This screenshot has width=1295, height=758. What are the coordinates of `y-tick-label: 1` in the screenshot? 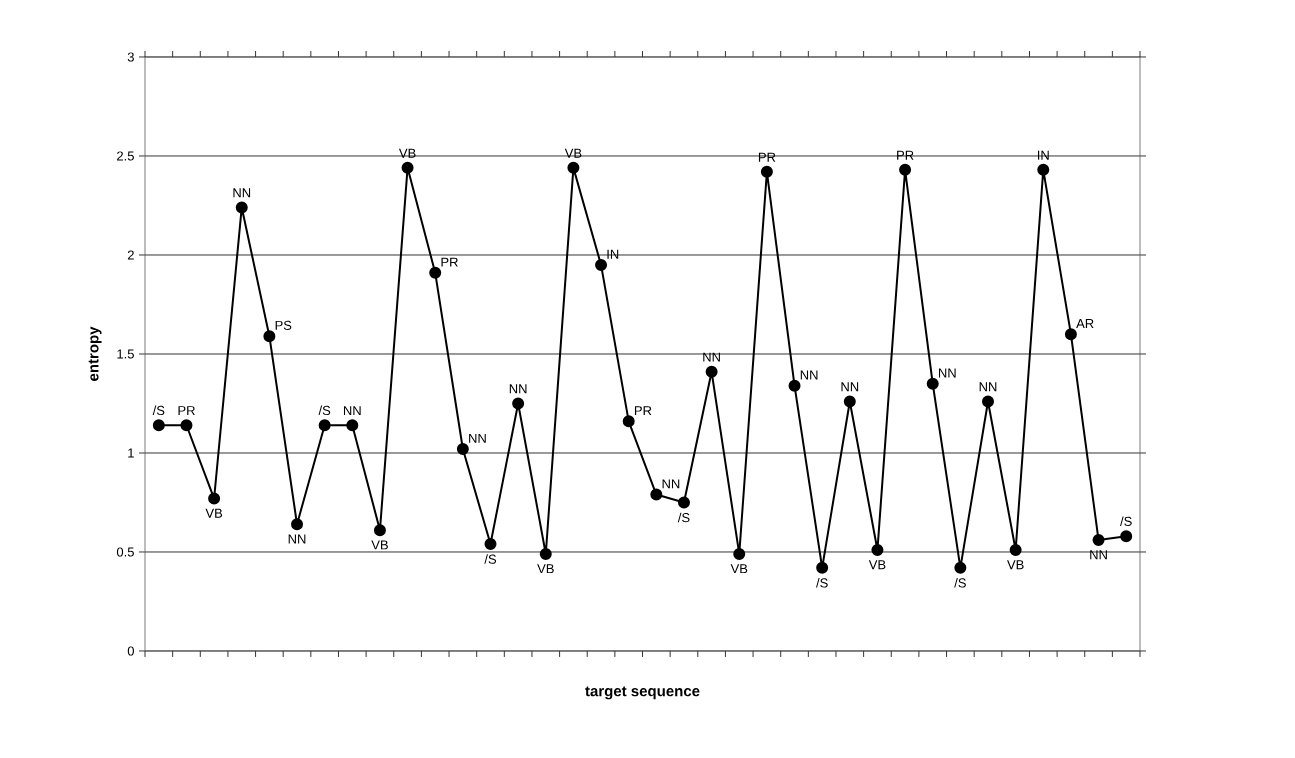 It's located at (131, 453).